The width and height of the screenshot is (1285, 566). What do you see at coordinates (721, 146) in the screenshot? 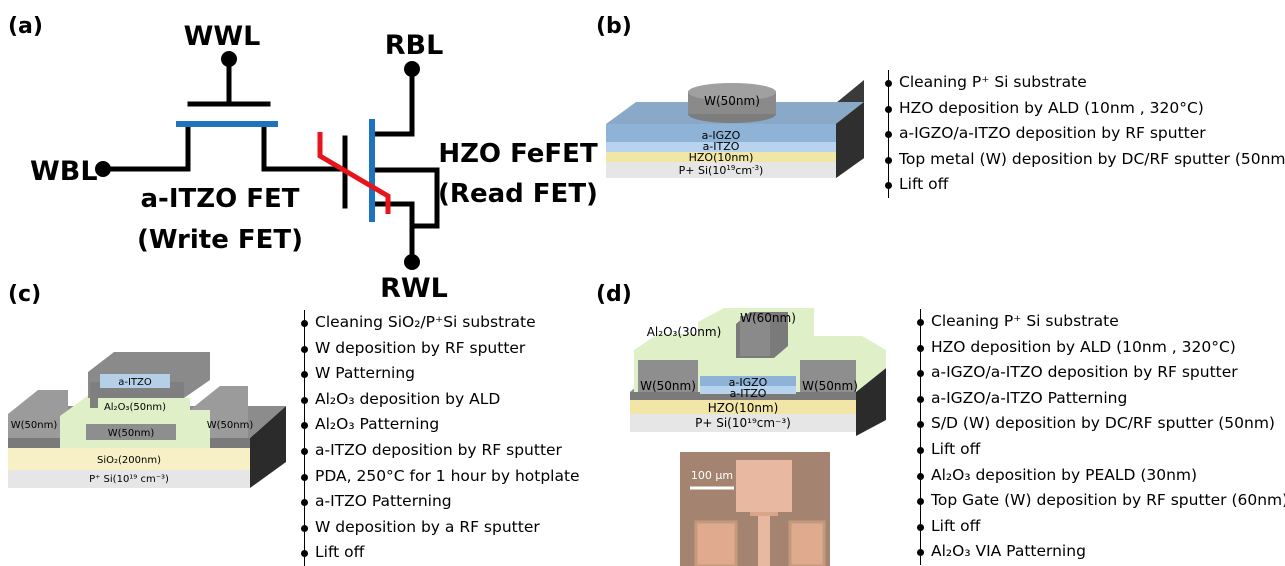
I see `b-itzo-label: a-ITZO` at bounding box center [721, 146].